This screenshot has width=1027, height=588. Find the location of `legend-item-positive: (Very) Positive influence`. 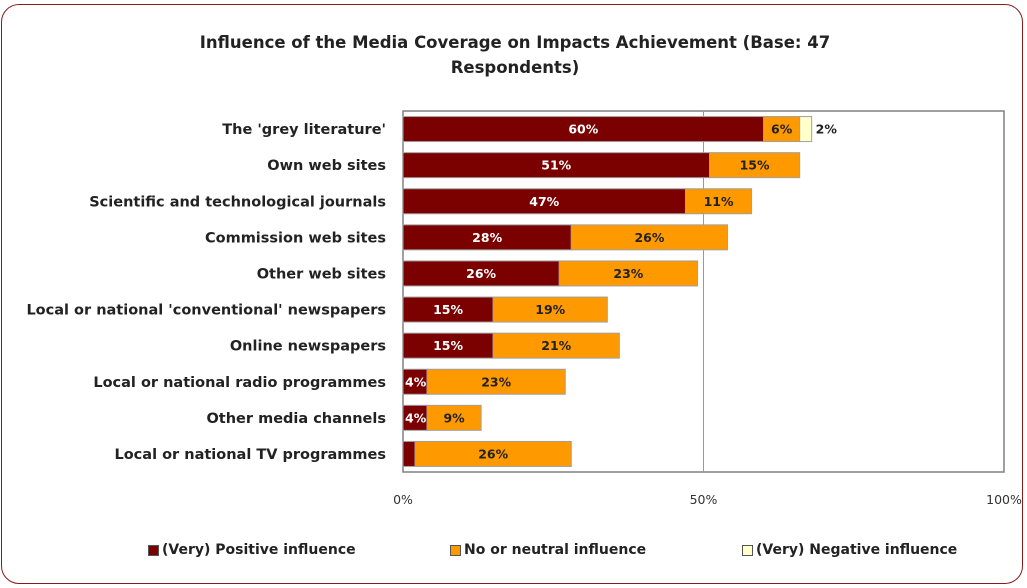

legend-item-positive: (Very) Positive influence is located at coordinates (252, 550).